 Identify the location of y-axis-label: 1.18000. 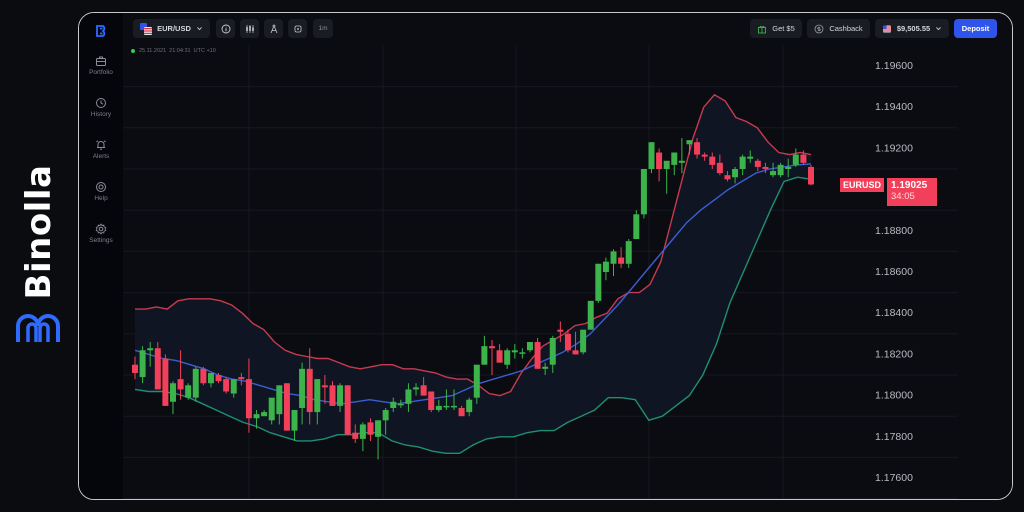
(894, 396).